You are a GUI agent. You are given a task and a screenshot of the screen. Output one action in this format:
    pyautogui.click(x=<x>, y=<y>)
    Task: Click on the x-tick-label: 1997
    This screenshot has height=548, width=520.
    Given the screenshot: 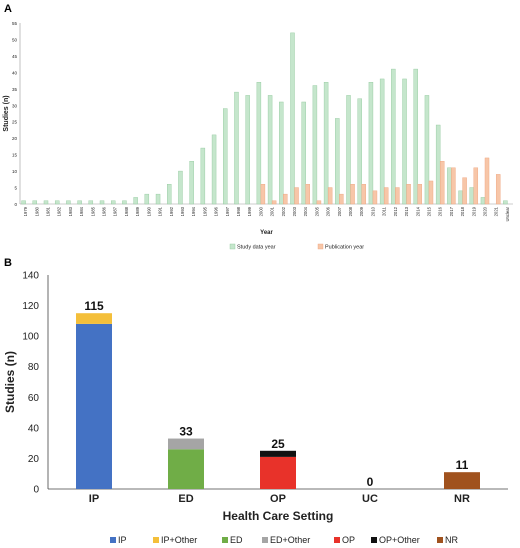 What is the action you would take?
    pyautogui.click(x=227, y=211)
    